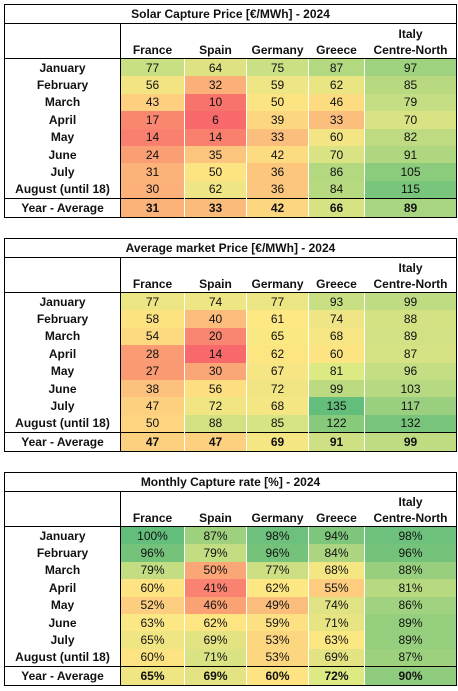 This screenshot has width=458, height=691. I want to click on table-row: August (until 18) 60% 71% 53% 69% 87%, so click(230, 657).